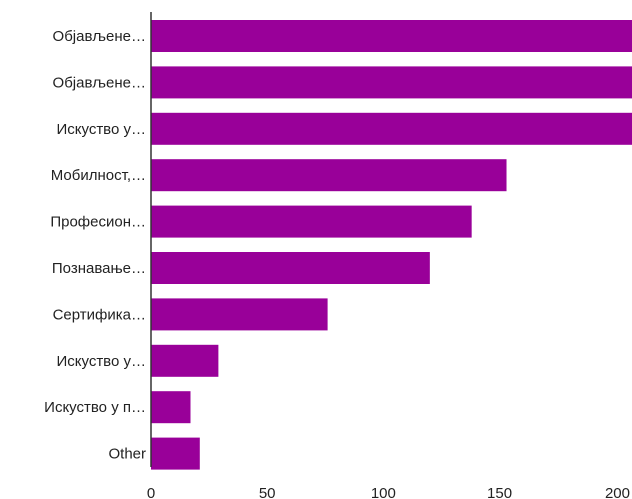 The width and height of the screenshot is (632, 499). Describe the element at coordinates (383, 492) in the screenshot. I see `x-tick-label-2: 100` at that location.